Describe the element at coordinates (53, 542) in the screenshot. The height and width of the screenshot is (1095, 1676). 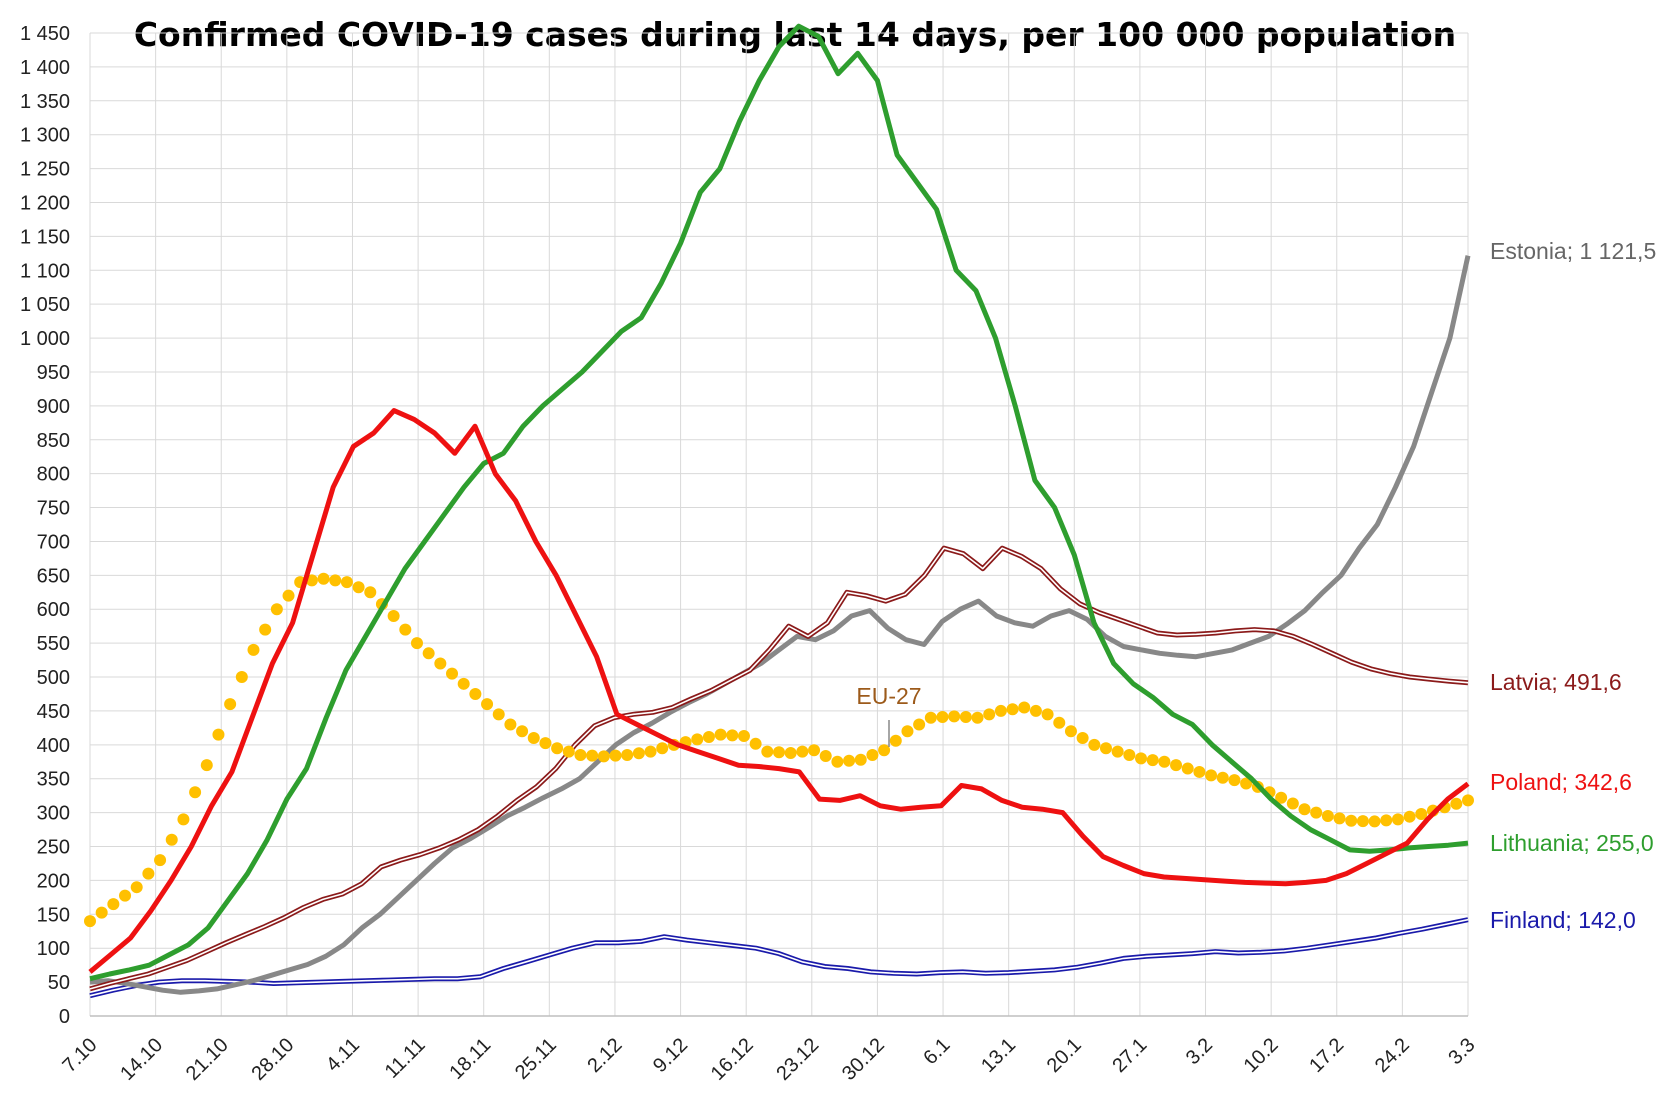
I see `y-tick-label: 700` at that location.